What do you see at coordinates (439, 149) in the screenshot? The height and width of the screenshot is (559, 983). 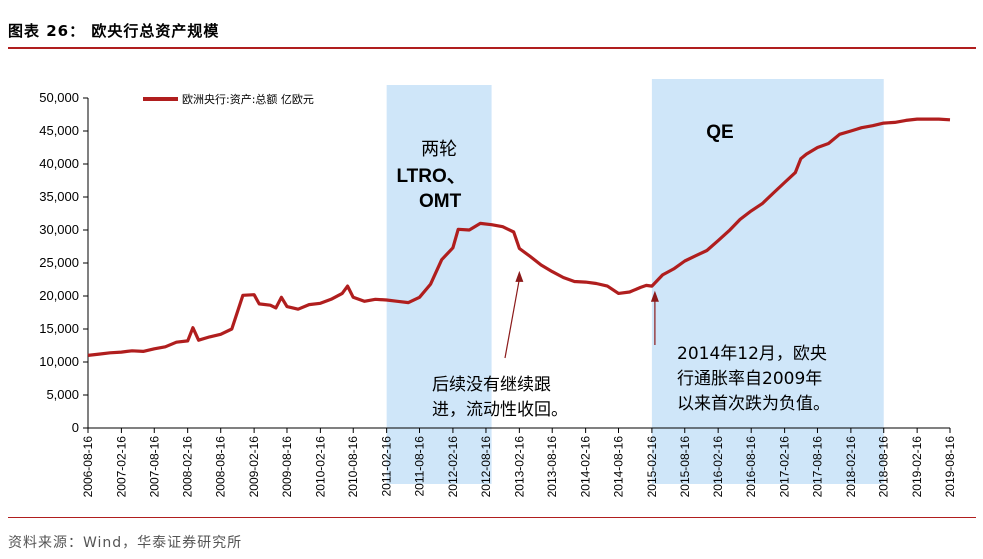 I see `shaded-period-label: 两轮` at bounding box center [439, 149].